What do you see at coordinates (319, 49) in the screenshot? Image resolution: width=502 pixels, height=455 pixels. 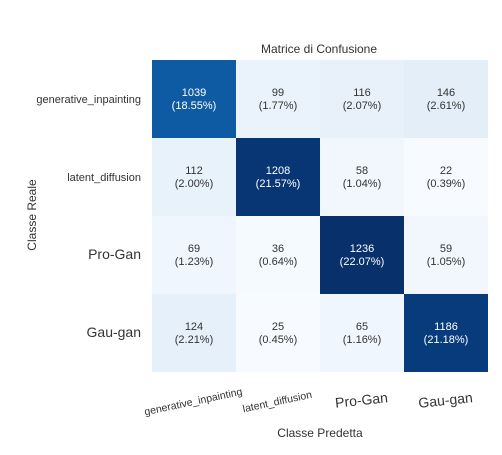 I see `chart-title: Matrice di Confusione` at bounding box center [319, 49].